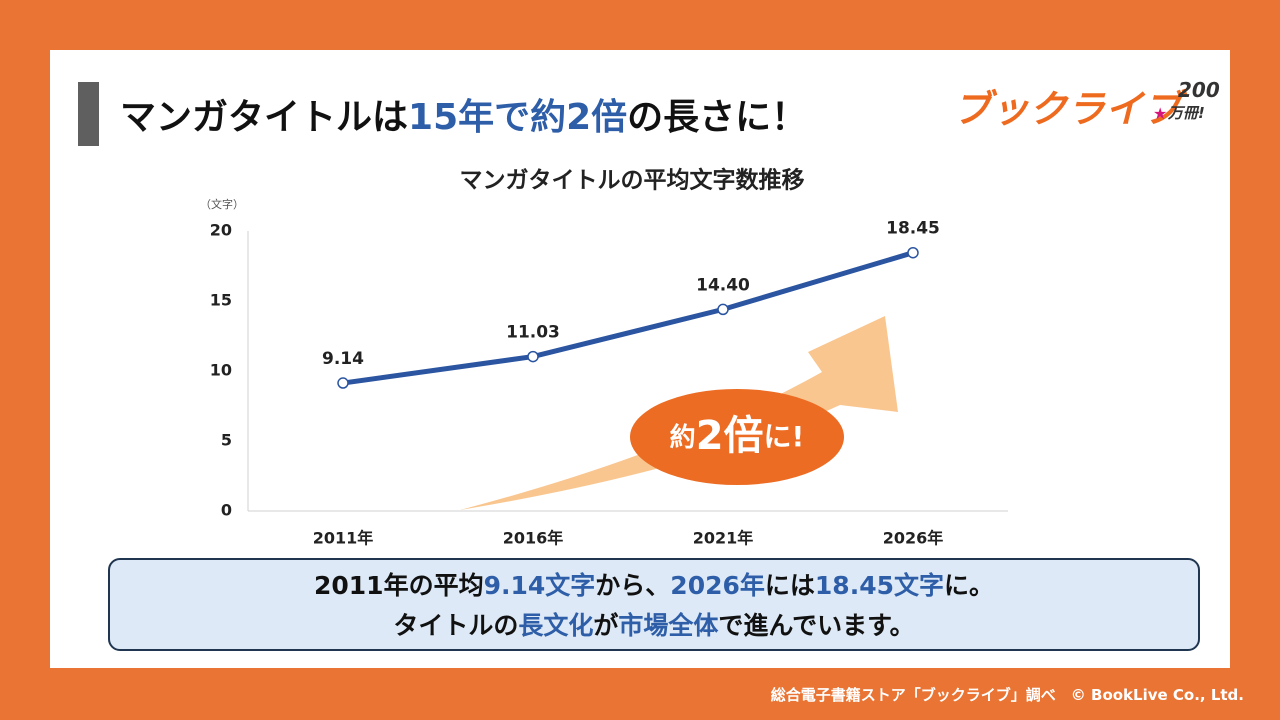  Describe the element at coordinates (518, 117) in the screenshot. I see `text-segment: 15年で約2倍` at that location.